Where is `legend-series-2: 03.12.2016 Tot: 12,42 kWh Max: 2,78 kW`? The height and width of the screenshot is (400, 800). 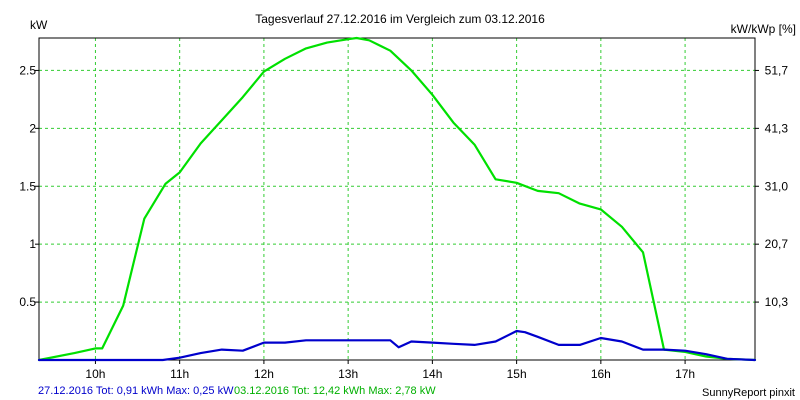 legend-series-2: 03.12.2016 Tot: 12,42 kWh Max: 2,78 kW is located at coordinates (335, 391).